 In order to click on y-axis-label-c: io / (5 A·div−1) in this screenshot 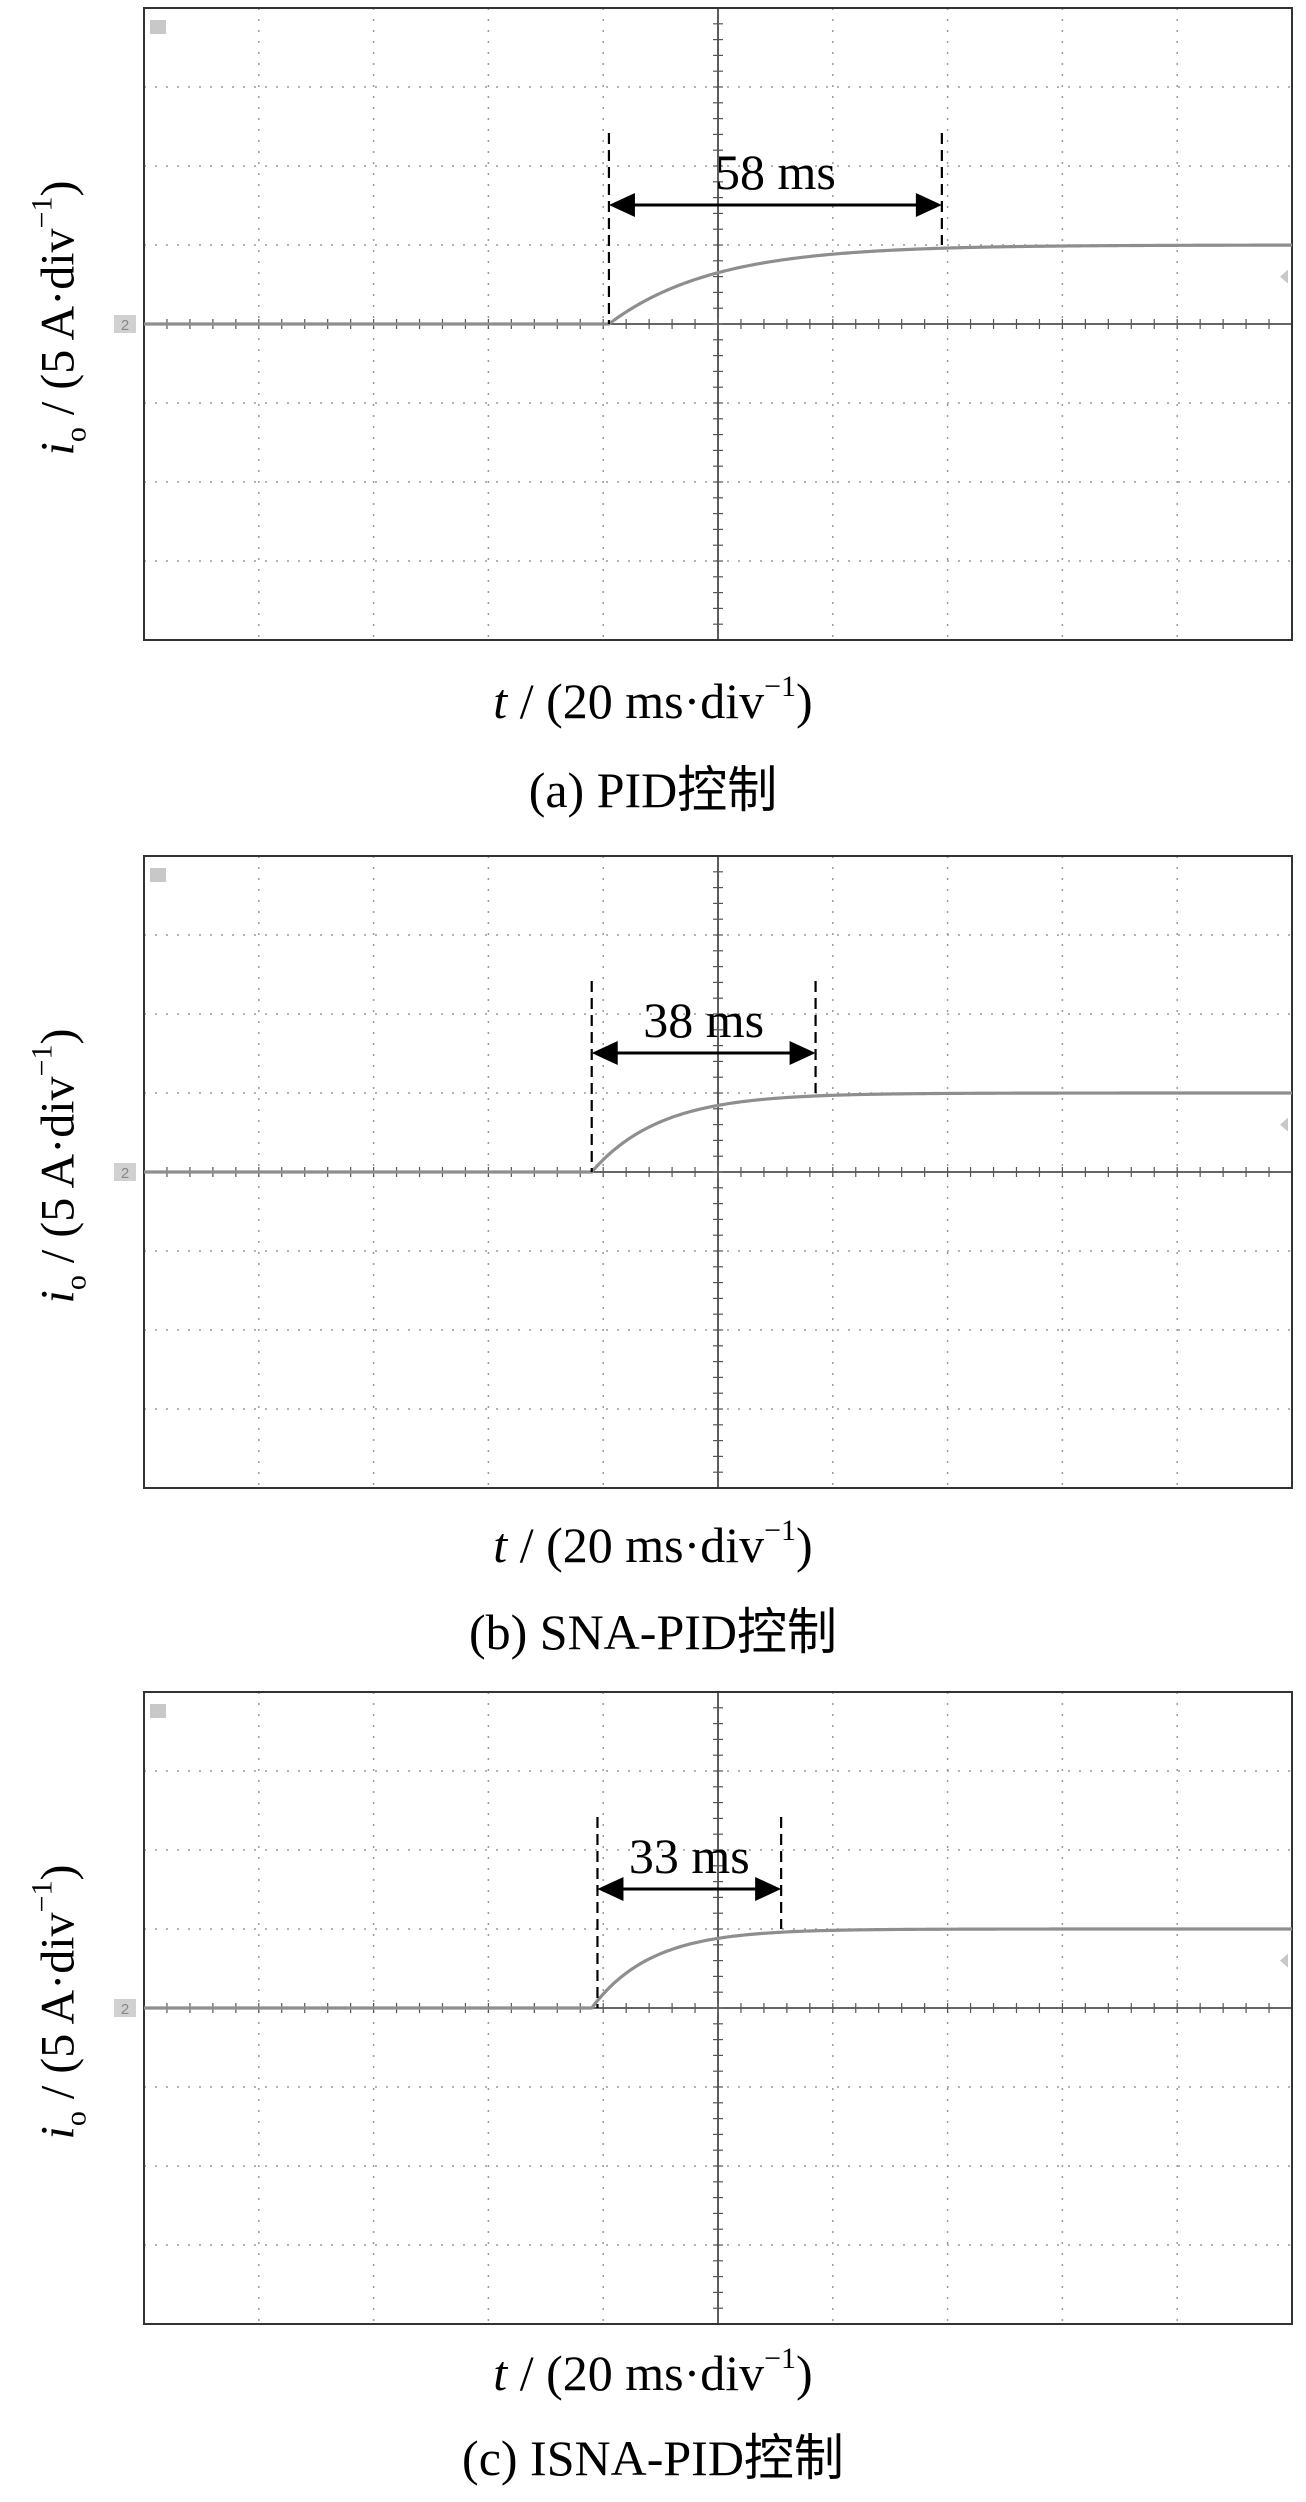, I will do `click(59, 2002)`.